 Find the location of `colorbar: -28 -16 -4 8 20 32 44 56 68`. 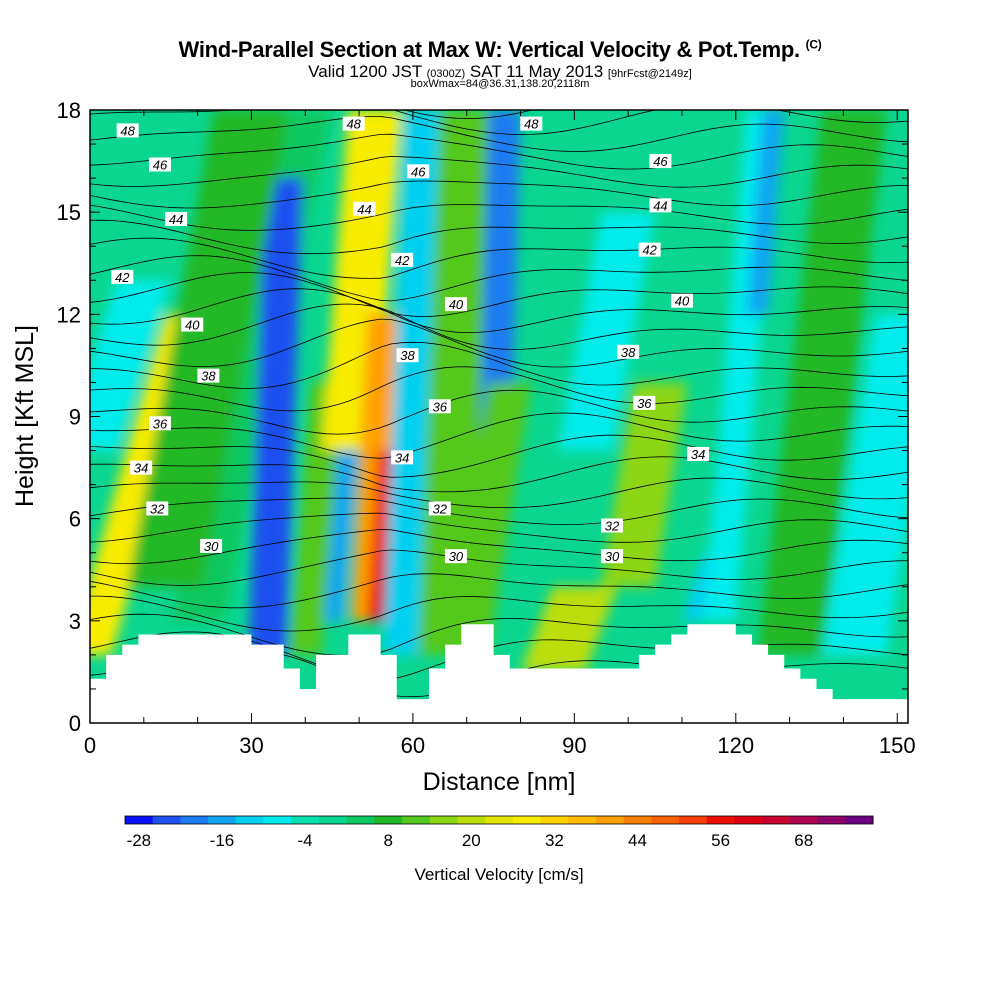

colorbar: -28 -16 -4 8 20 32 44 56 68 is located at coordinates (499, 832).